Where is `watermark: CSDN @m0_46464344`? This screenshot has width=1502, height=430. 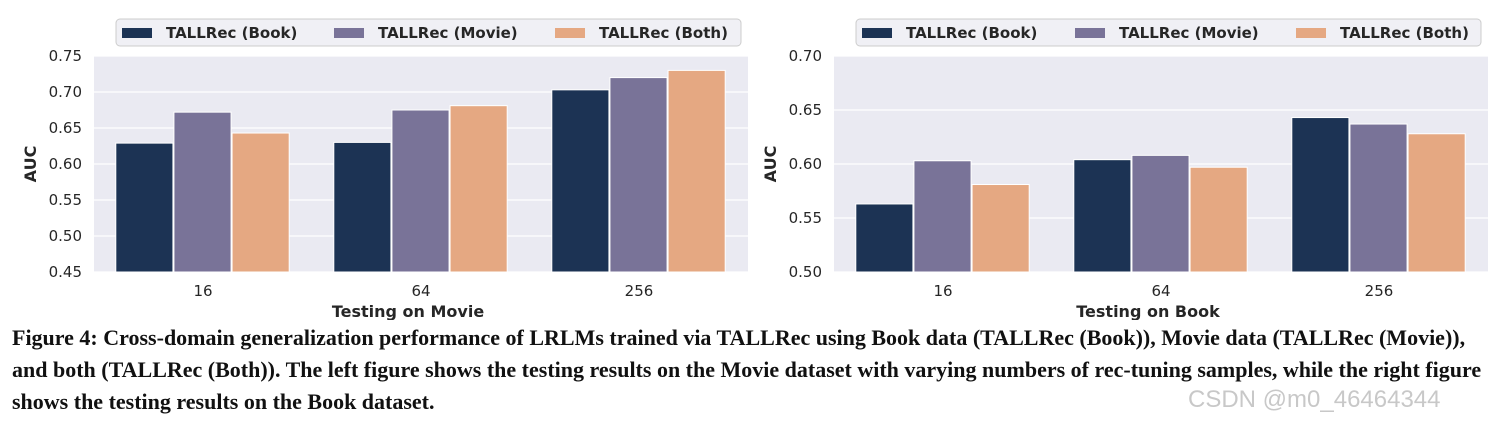 watermark: CSDN @m0_46464344 is located at coordinates (1314, 399).